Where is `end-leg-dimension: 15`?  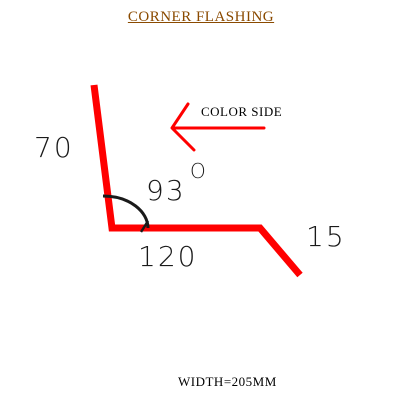 end-leg-dimension: 15 is located at coordinates (326, 236).